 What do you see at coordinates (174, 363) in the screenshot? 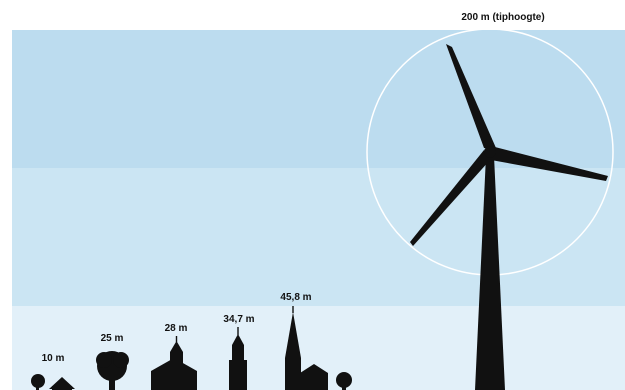
I see `church-icon` at bounding box center [174, 363].